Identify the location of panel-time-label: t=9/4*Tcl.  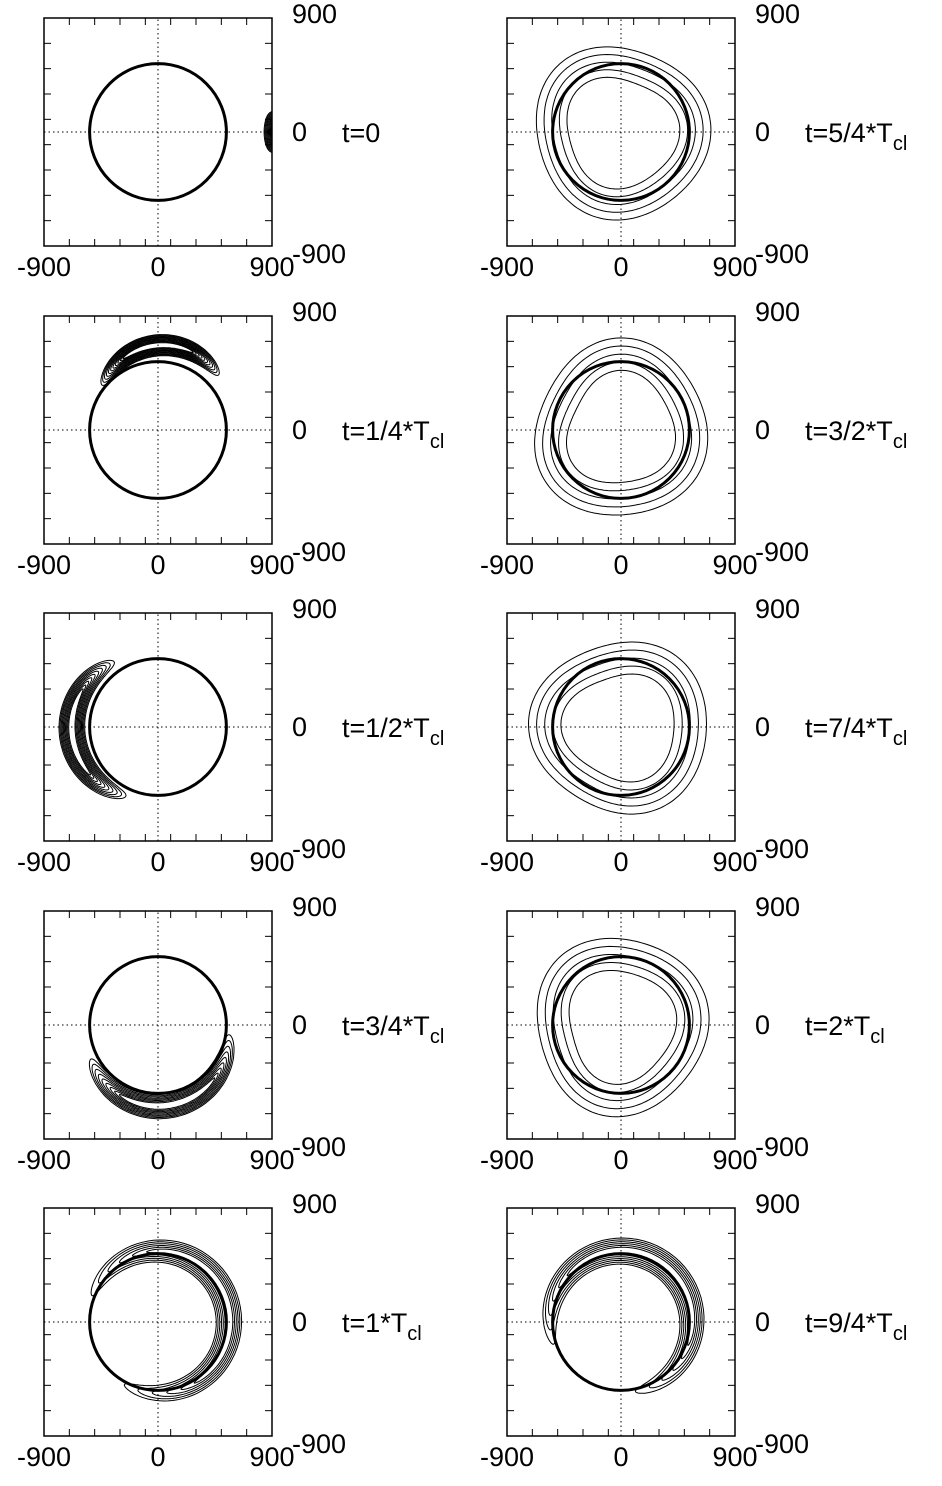
(856, 1326).